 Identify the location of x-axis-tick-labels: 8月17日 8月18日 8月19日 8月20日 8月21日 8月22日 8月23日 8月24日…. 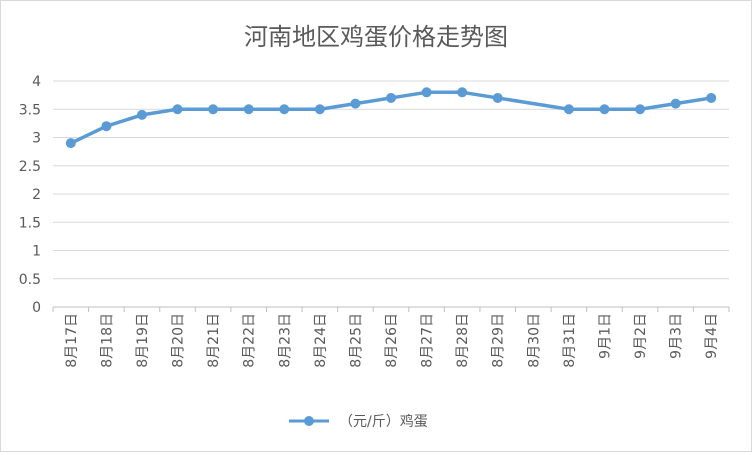
(392, 340).